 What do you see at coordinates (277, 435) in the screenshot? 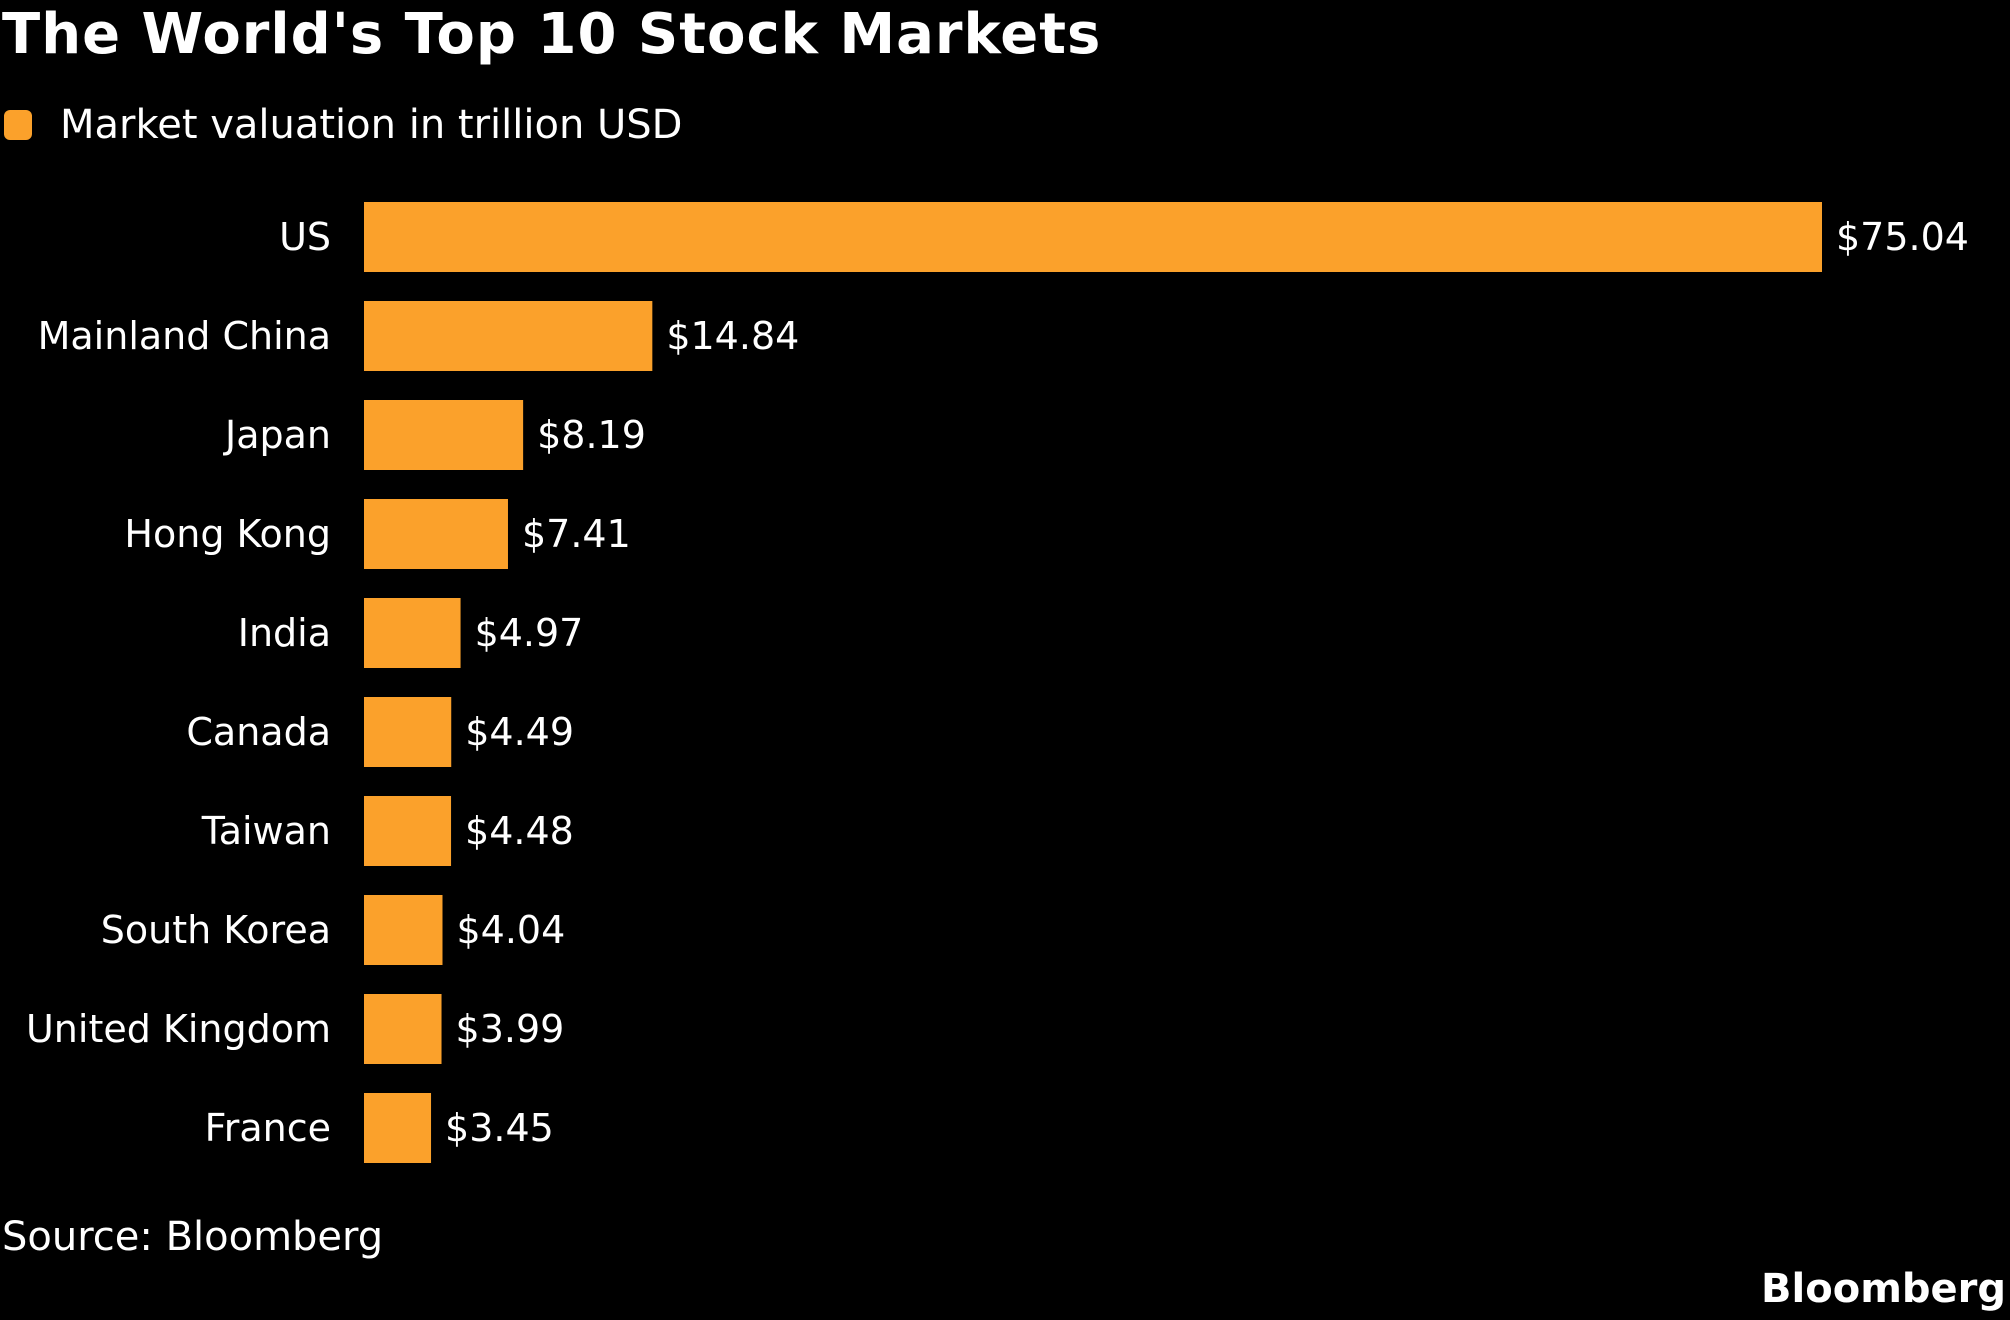
I see `category-label: Japan` at bounding box center [277, 435].